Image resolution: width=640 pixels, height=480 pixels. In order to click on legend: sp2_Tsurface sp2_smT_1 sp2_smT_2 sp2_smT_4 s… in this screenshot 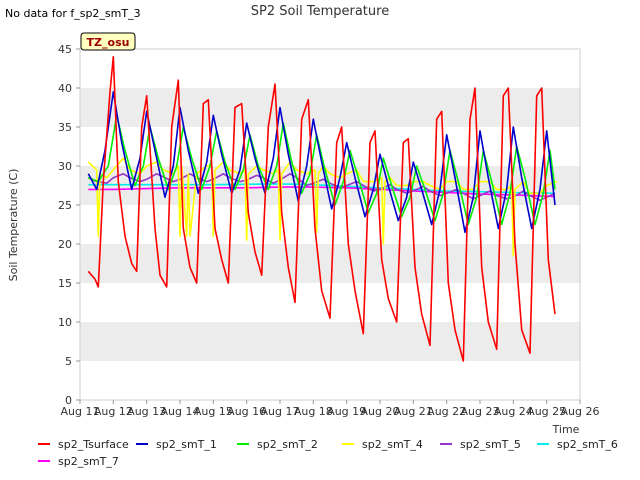, I will do `click(328, 453)`.